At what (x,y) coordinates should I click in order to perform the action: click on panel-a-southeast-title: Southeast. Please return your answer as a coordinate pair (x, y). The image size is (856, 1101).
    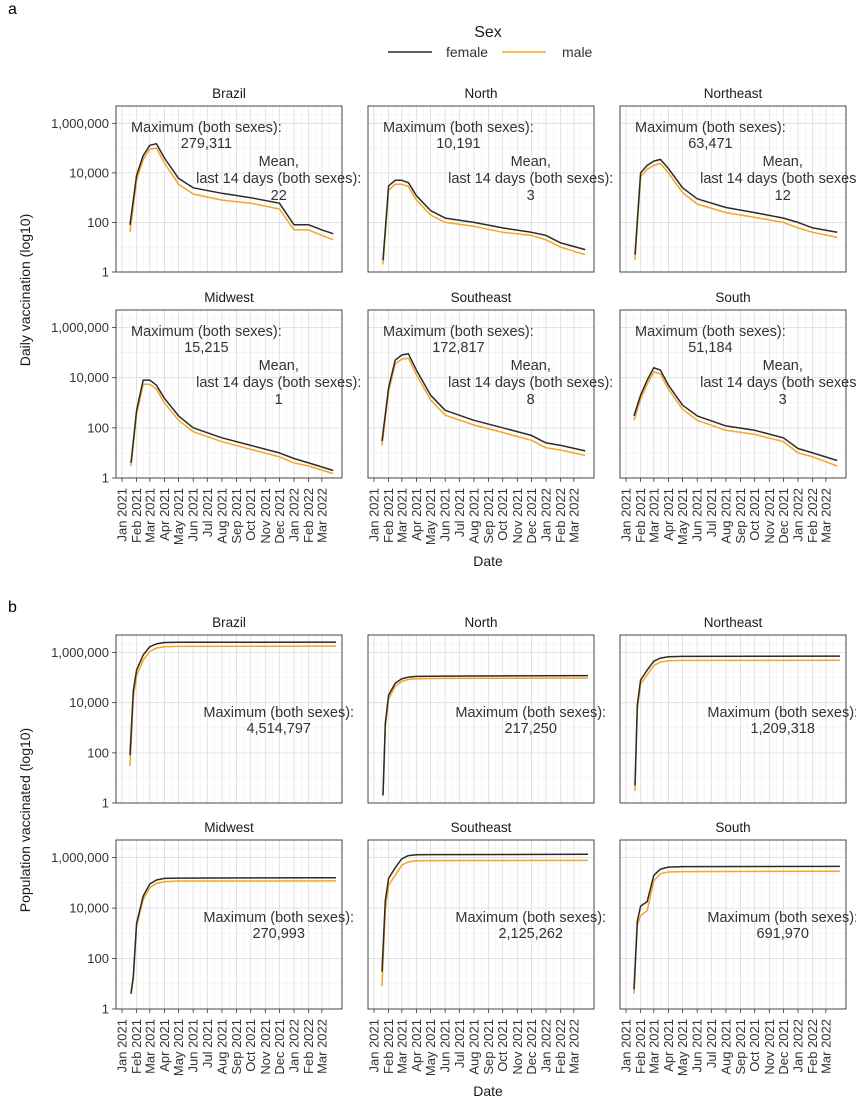
    Looking at the image, I should click on (481, 297).